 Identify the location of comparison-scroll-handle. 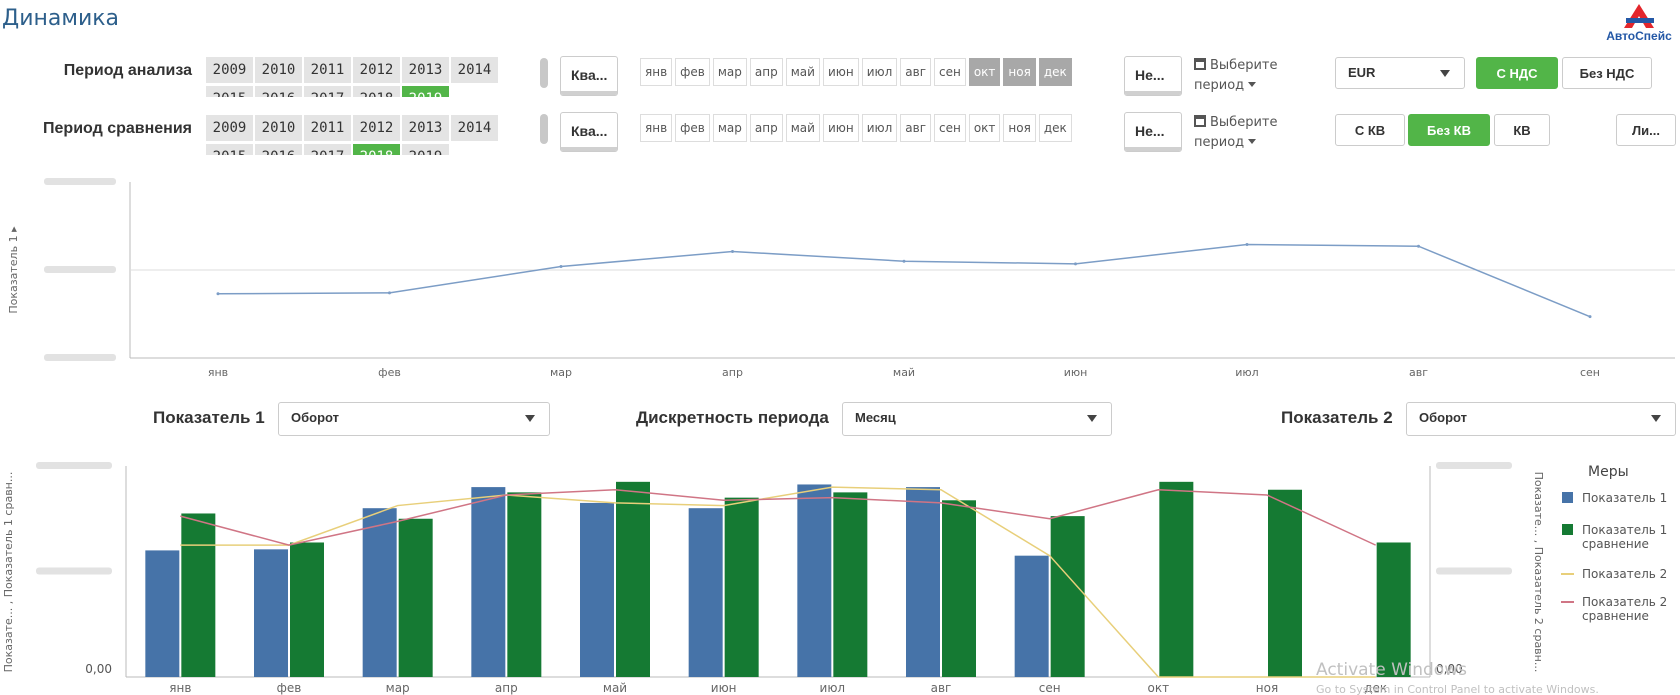
(544, 129).